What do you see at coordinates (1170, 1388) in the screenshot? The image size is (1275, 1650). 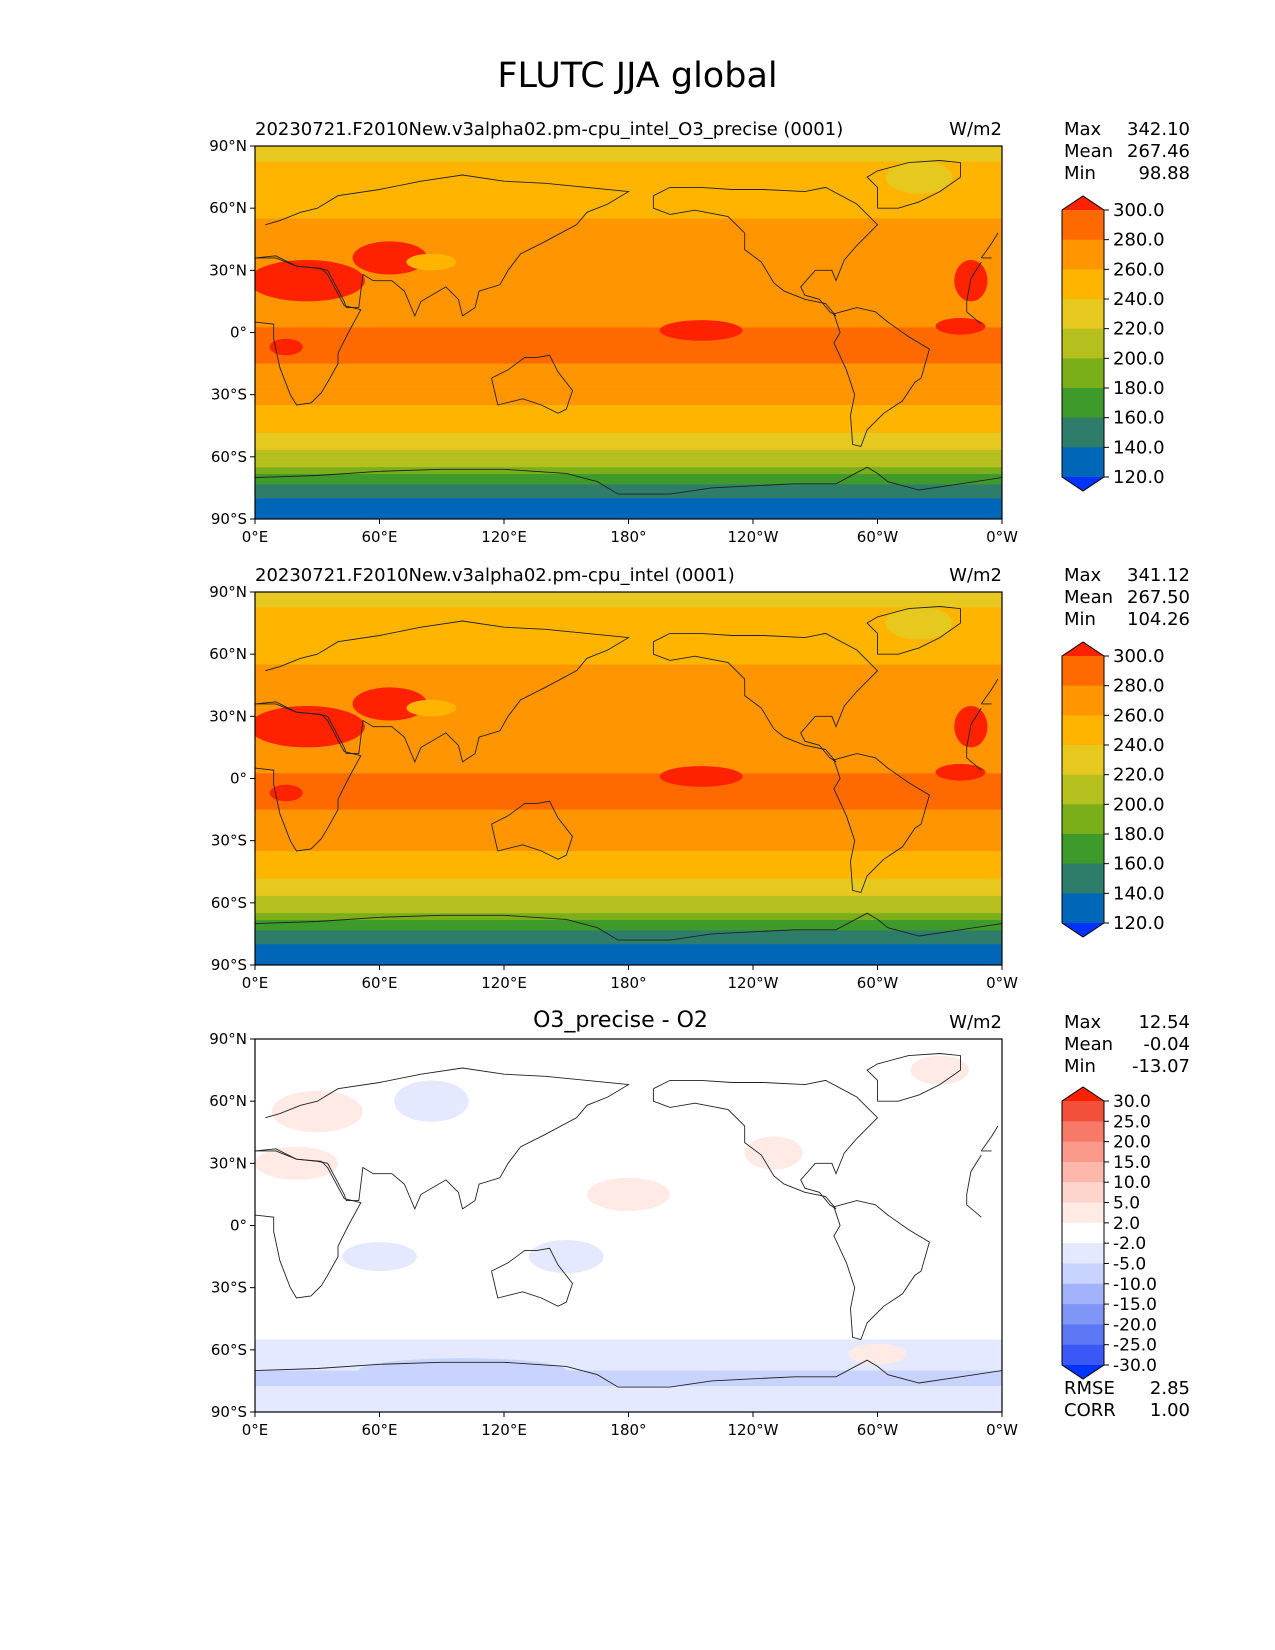 I see `rmse-value: 2.85` at bounding box center [1170, 1388].